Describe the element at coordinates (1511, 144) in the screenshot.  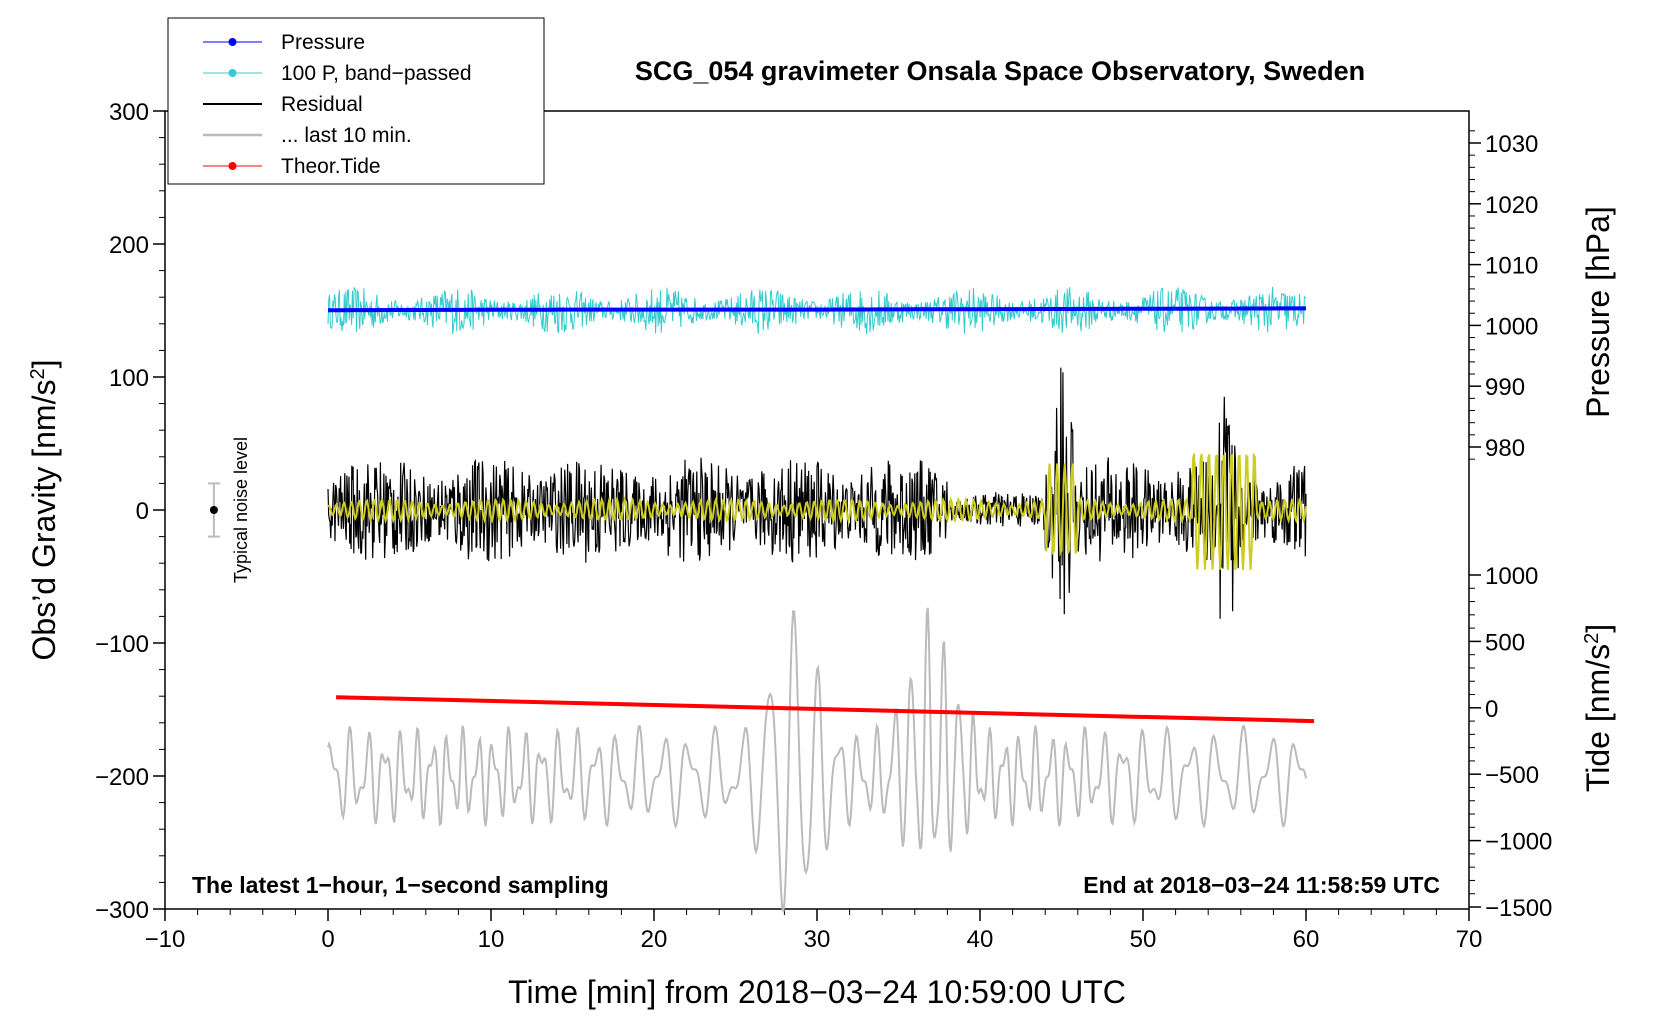
I see `pressure-tick-label: 1030` at that location.